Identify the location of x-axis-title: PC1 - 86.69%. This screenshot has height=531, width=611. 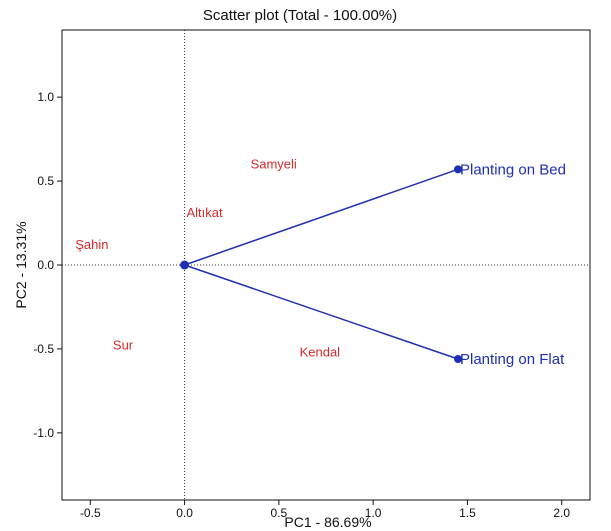
(327, 522).